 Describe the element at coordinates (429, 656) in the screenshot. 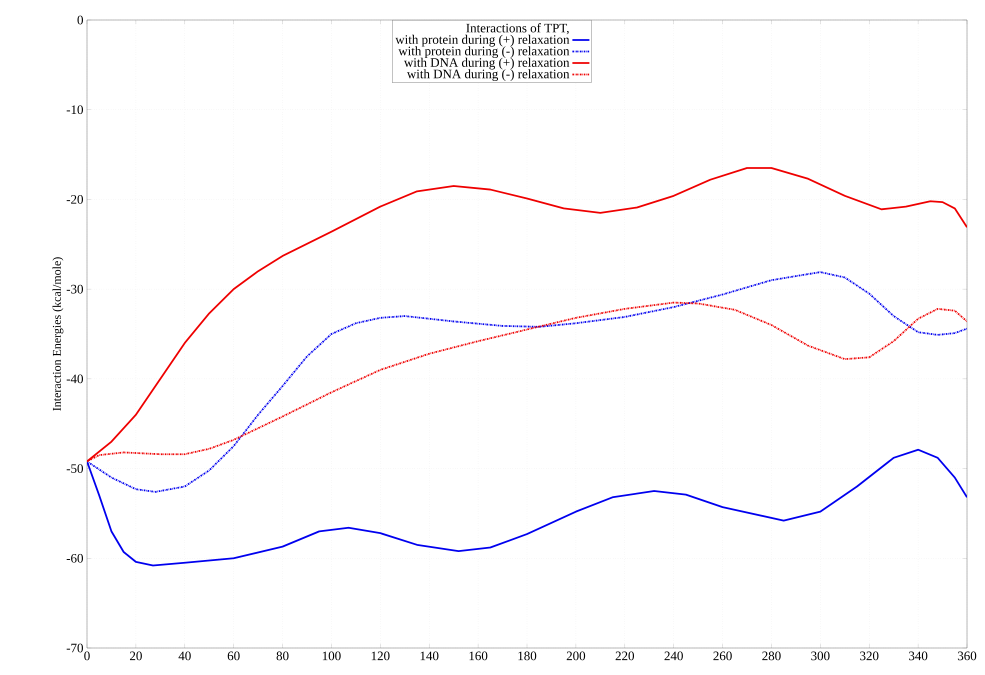

I see `x-tick-label: 140` at that location.